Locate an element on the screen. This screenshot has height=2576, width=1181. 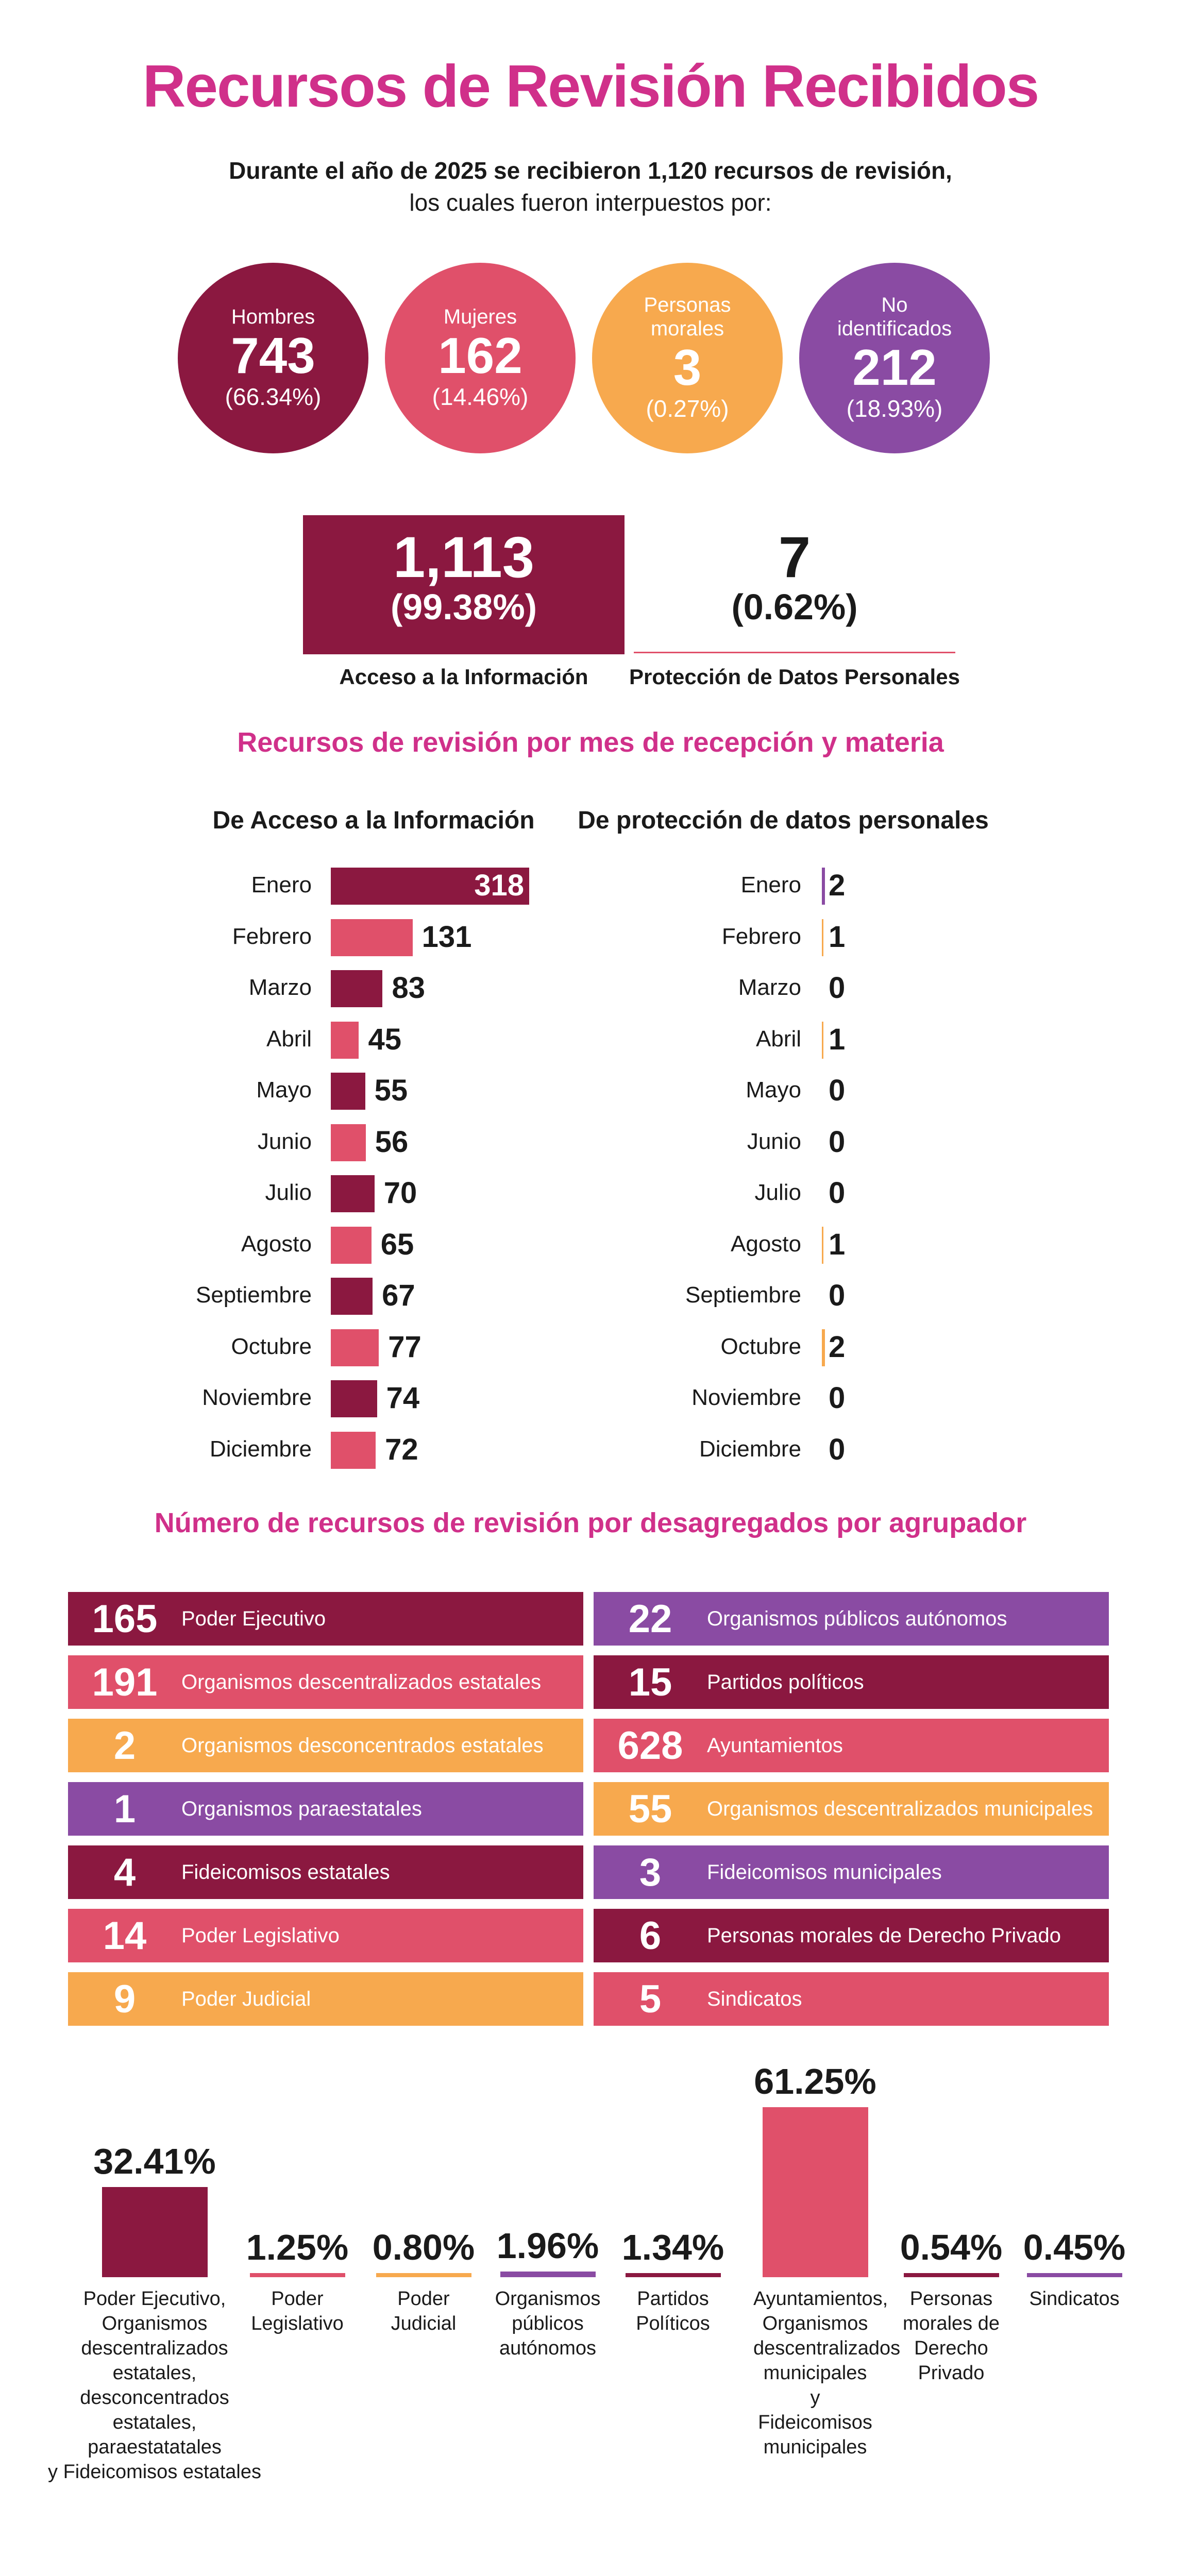
agrupador-cell: 4 Fideicomisos estatales is located at coordinates (325, 1872).